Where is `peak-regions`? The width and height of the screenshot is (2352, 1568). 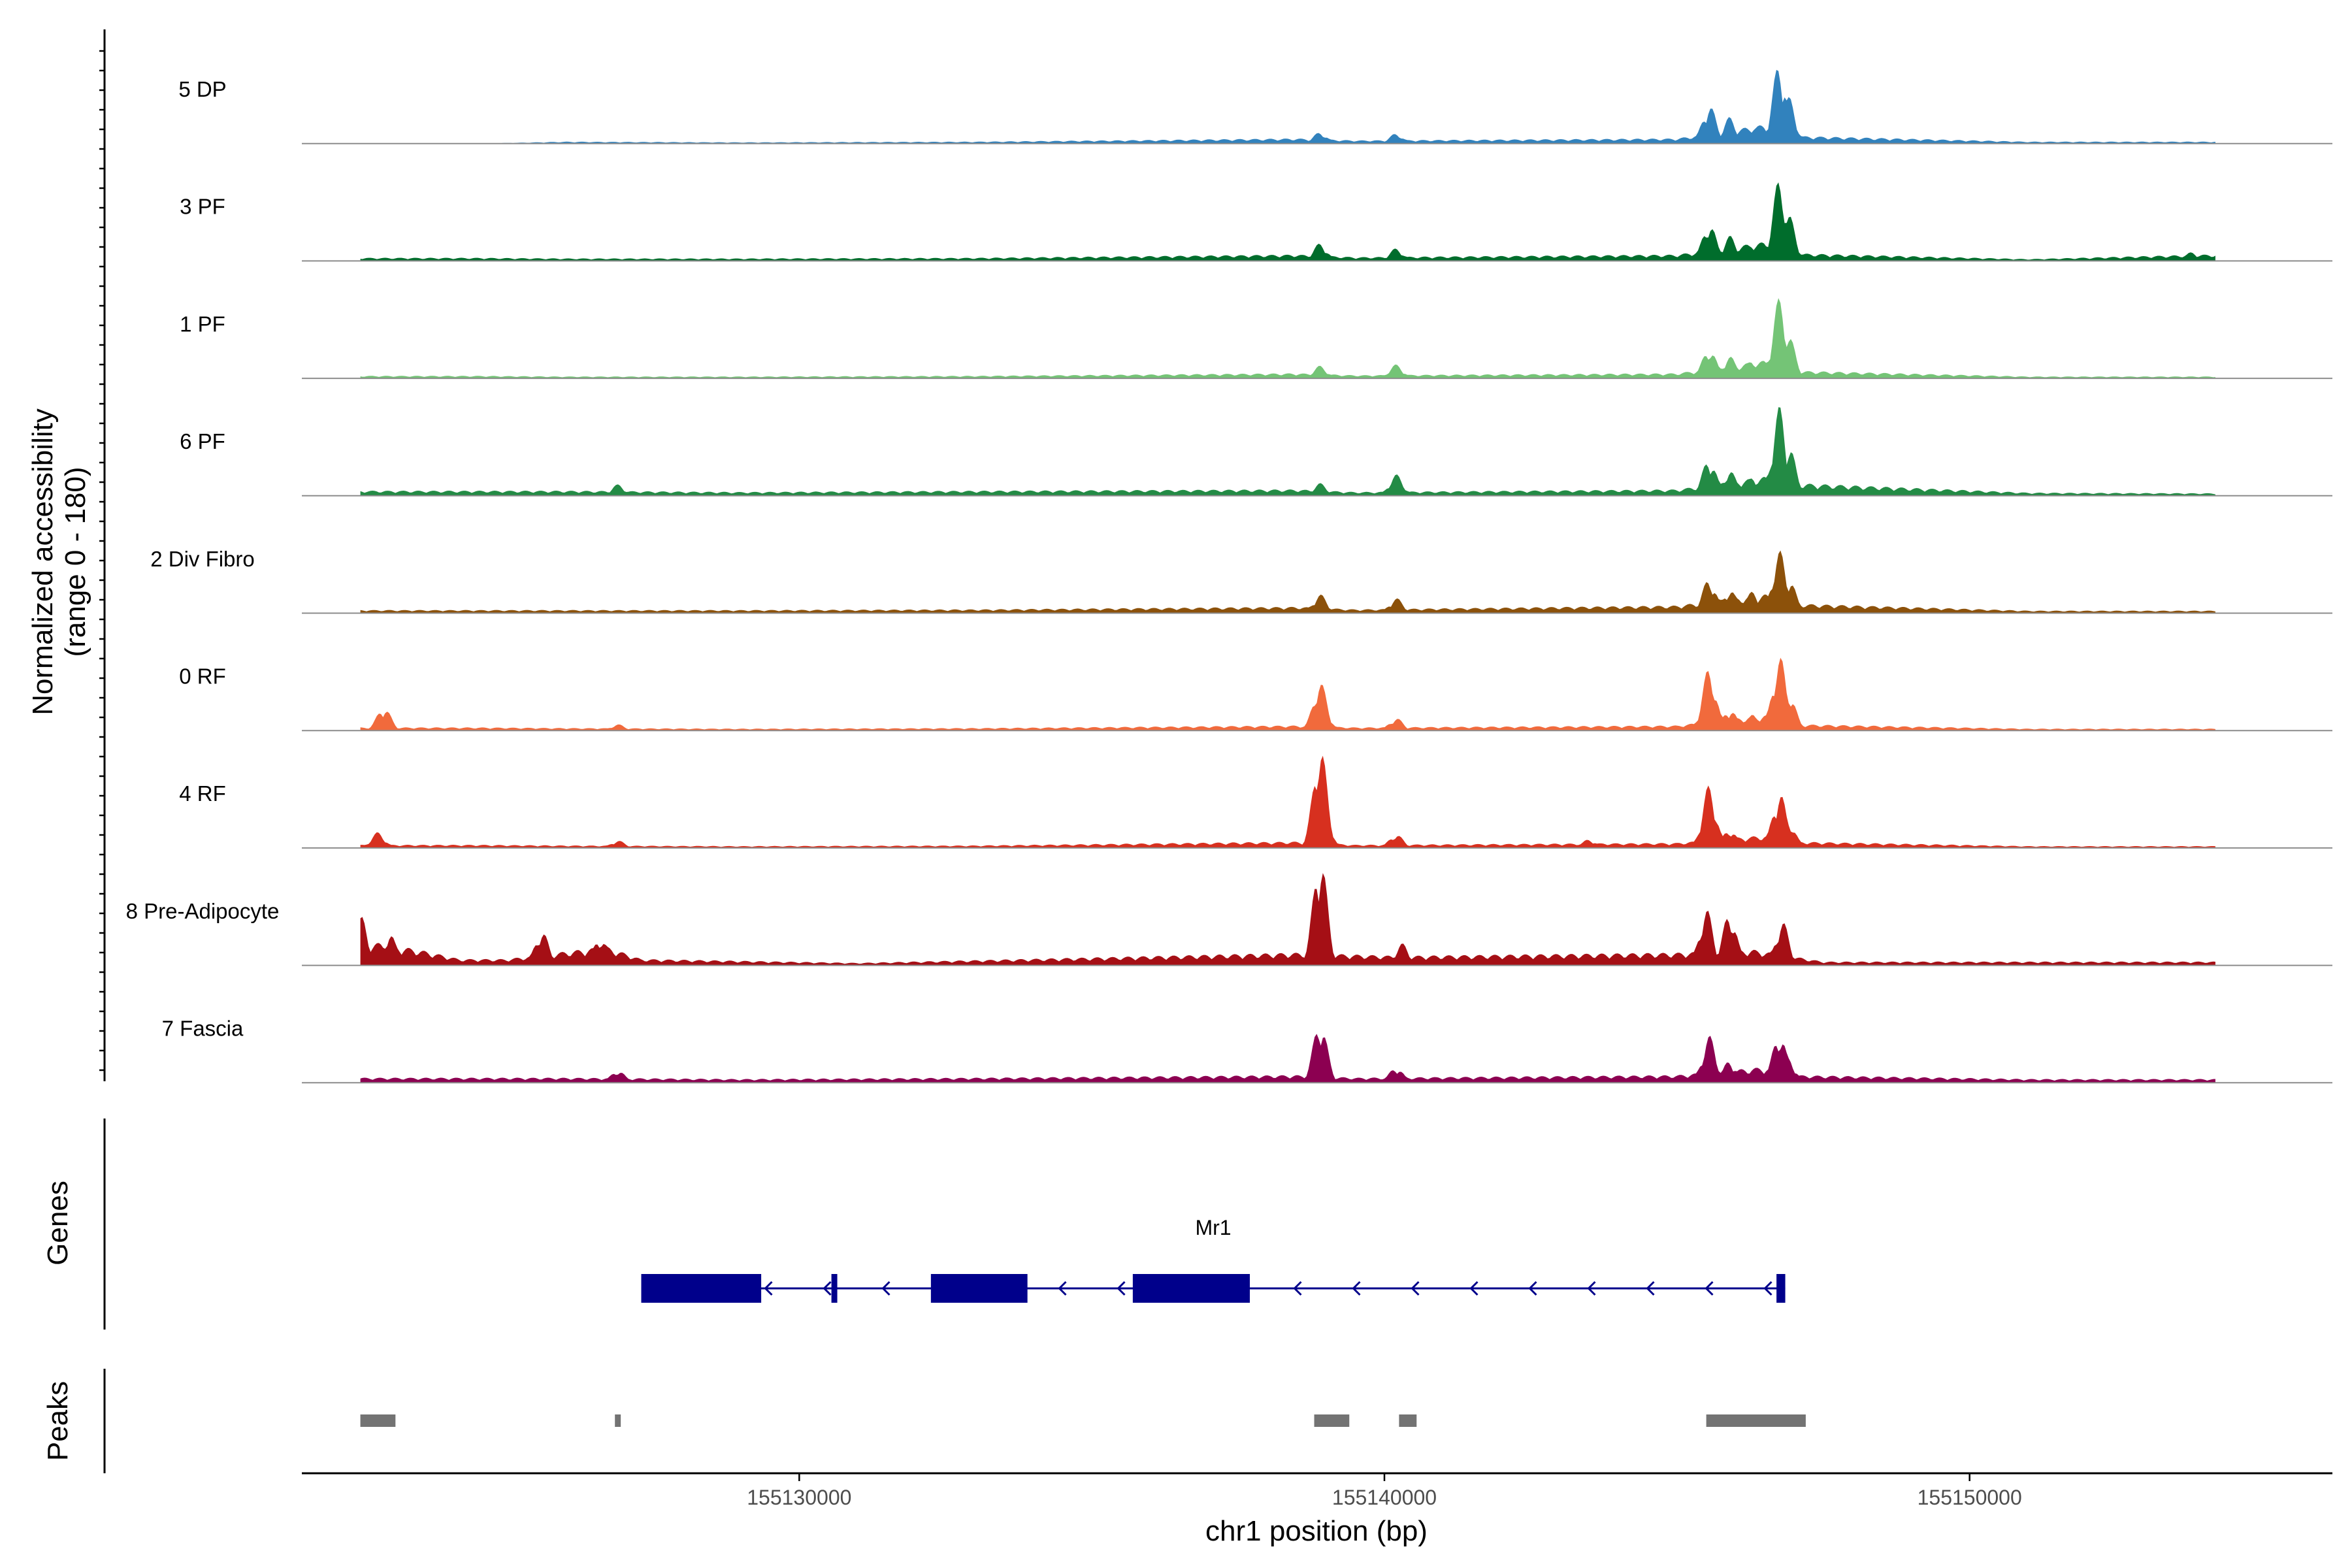
peak-regions is located at coordinates (1083, 1420).